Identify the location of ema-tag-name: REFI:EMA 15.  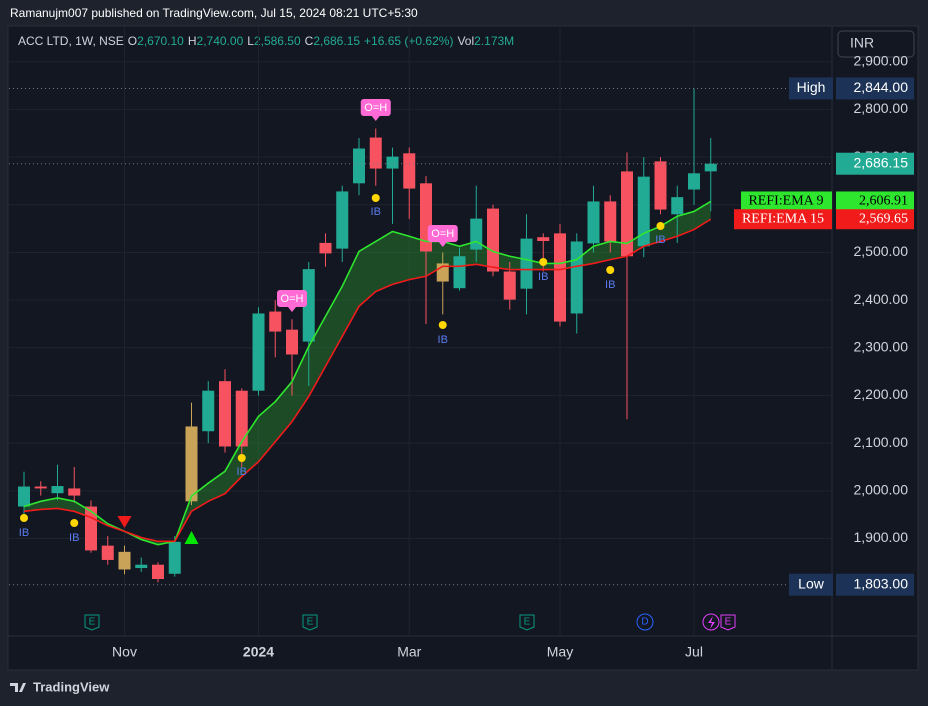
(783, 218).